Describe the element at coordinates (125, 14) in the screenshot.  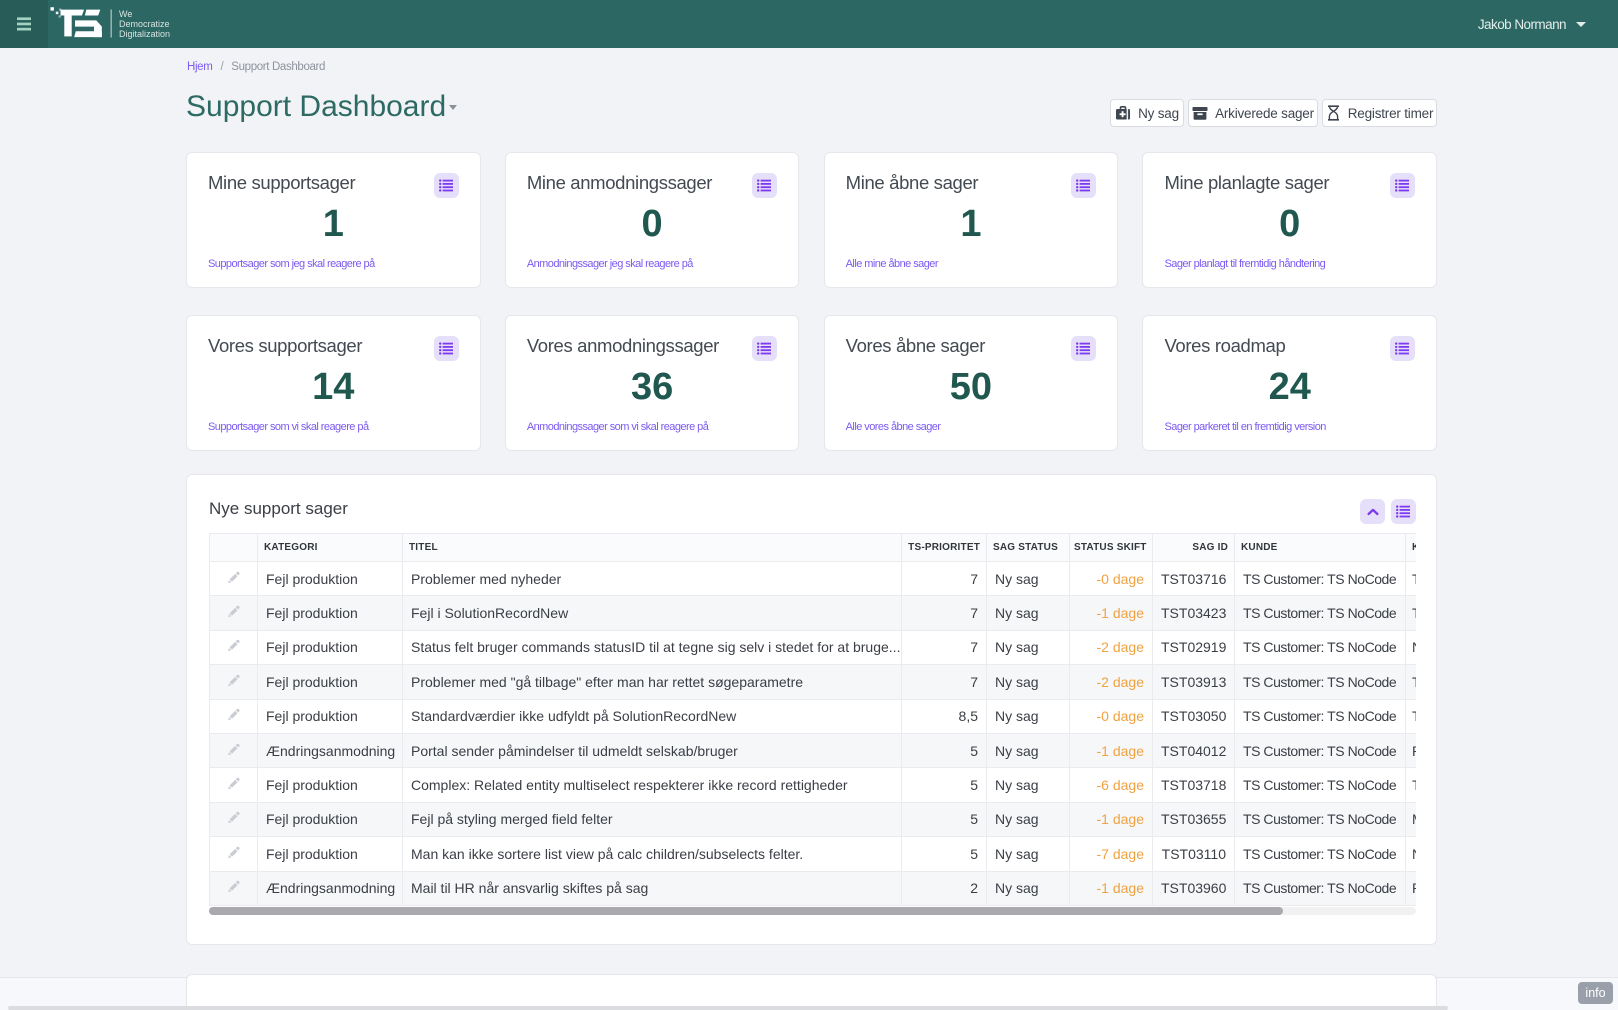
I see `svg-text: We` at that location.